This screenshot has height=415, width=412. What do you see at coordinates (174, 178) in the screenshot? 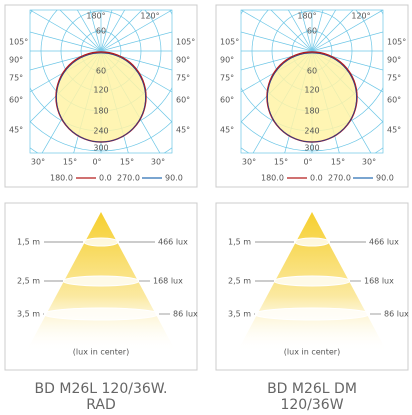
I see `legend-label: 90.0` at bounding box center [174, 178].